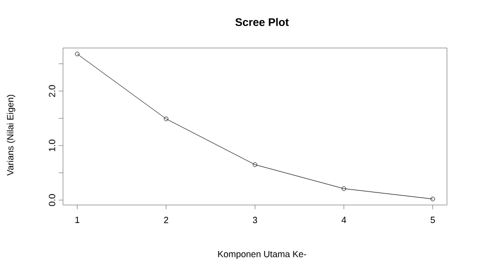  What do you see at coordinates (11, 135) in the screenshot?
I see `y-axis-title: Varians (Nilai Eigen)` at bounding box center [11, 135].